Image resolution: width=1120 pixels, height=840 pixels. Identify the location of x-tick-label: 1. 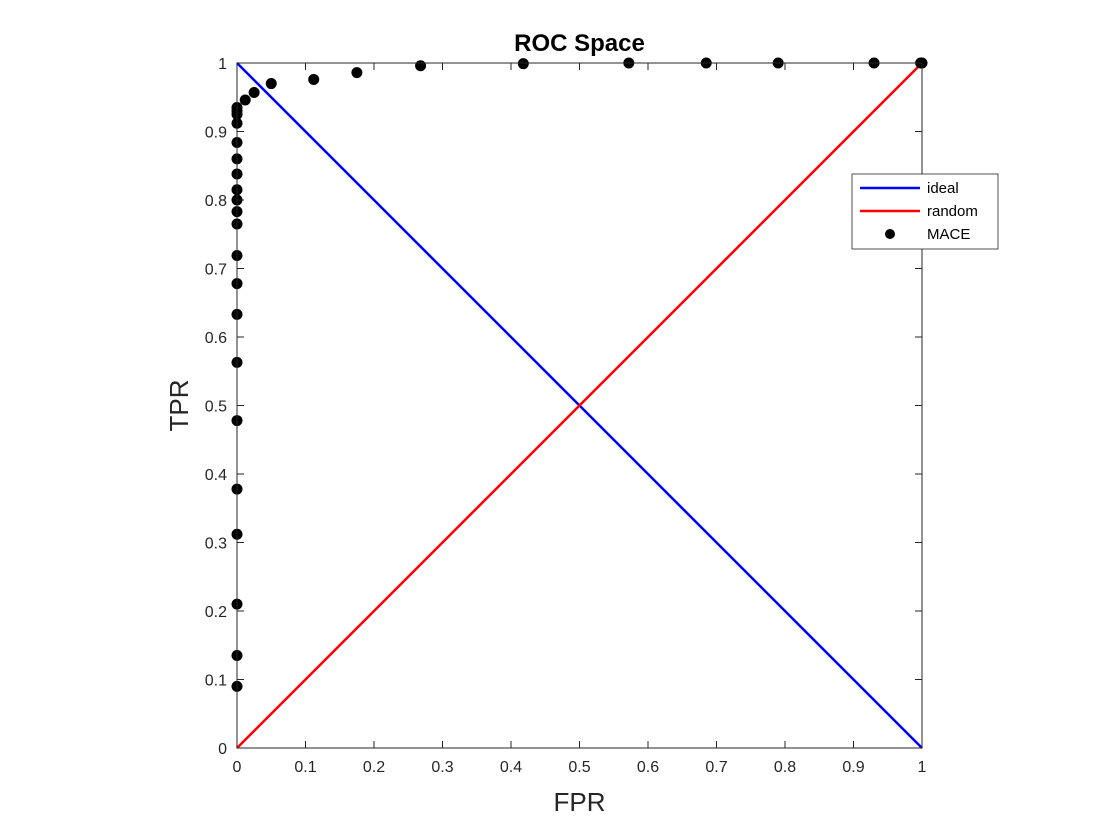
(922, 767).